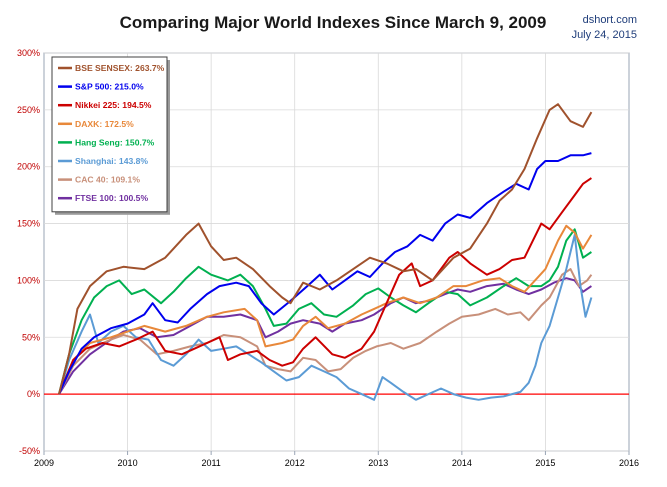 This screenshot has height=487, width=667. What do you see at coordinates (29, 451) in the screenshot?
I see `y-tick-label: -50%` at bounding box center [29, 451].